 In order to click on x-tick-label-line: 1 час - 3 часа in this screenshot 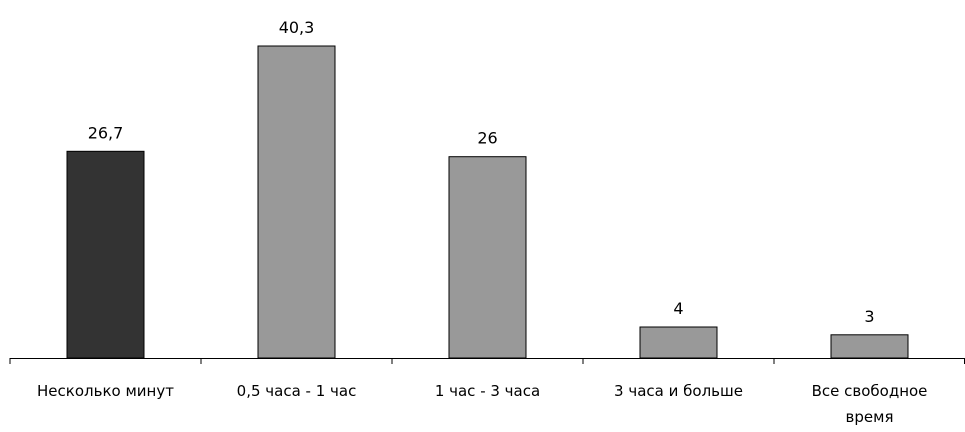, I will do `click(487, 391)`.